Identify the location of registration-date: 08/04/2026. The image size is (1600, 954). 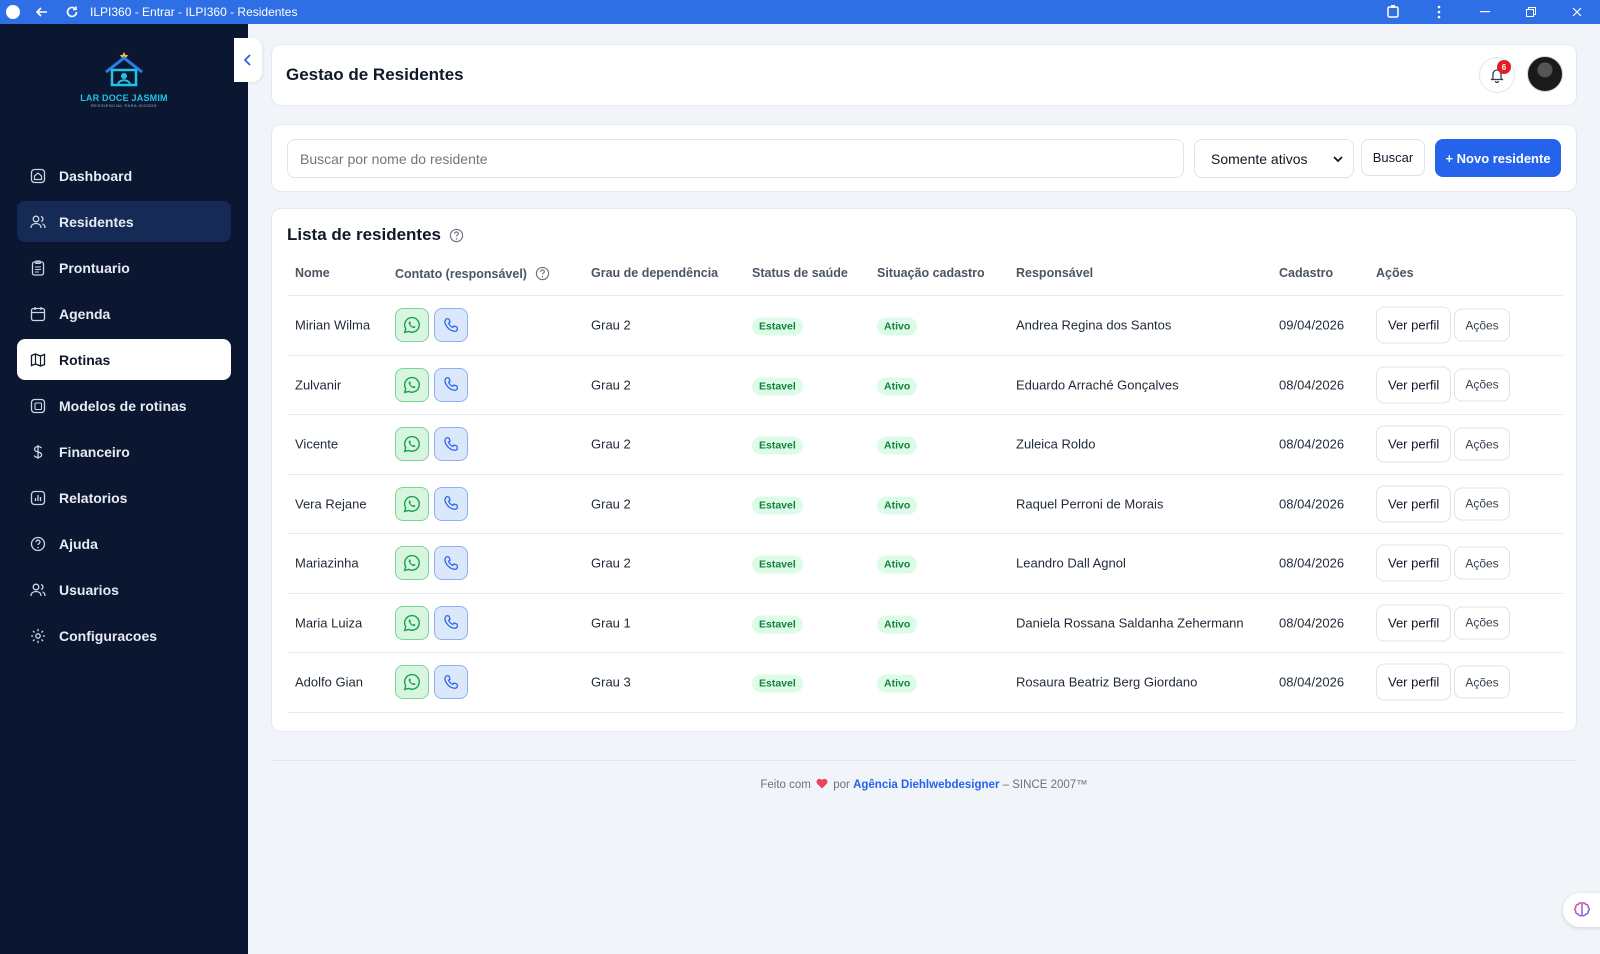
(1312, 563).